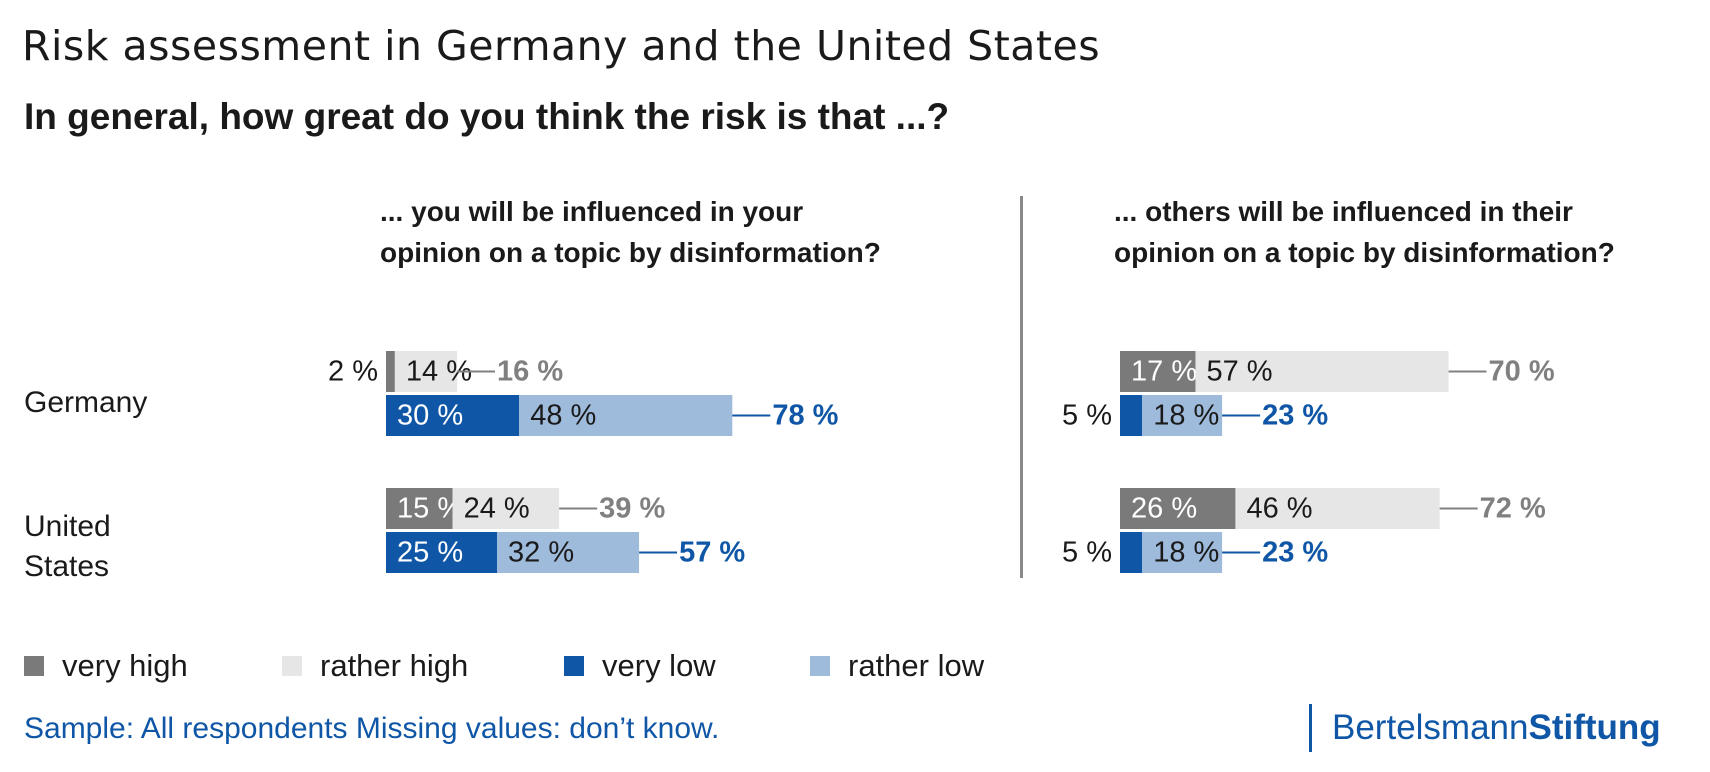  What do you see at coordinates (1087, 416) in the screenshot?
I see `label-others-germany-very-low: 5 %` at bounding box center [1087, 416].